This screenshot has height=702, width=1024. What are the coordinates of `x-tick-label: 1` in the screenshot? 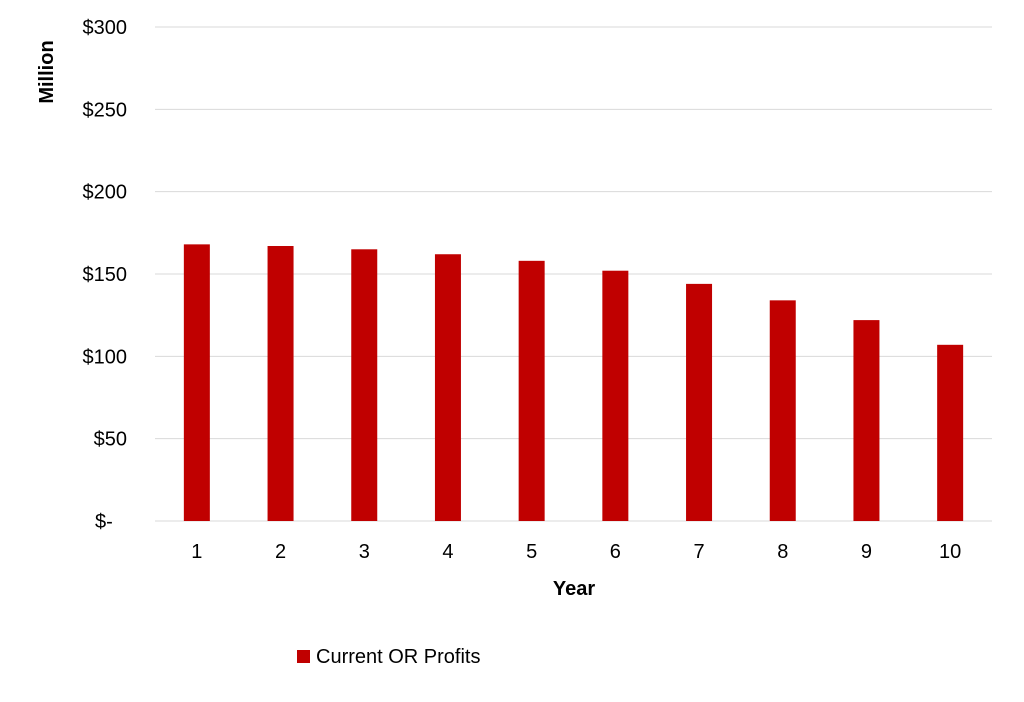 It's located at (196, 552).